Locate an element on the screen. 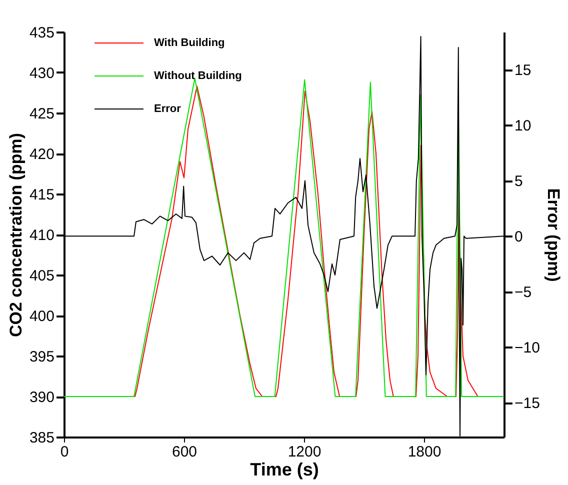  x-tick-label: 1800 is located at coordinates (425, 452).